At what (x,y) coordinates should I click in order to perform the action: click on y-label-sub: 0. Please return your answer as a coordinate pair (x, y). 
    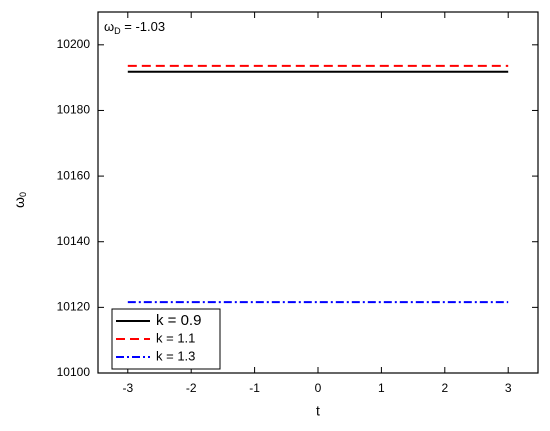
    Looking at the image, I should click on (23, 194).